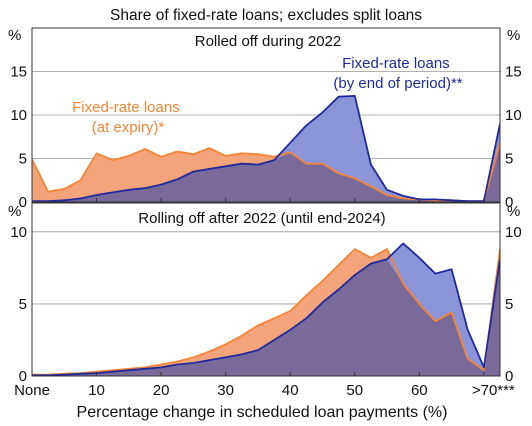 The height and width of the screenshot is (426, 532). I want to click on label-fixed-at-expiry-line1: Fixed-rate loans, so click(126, 107).